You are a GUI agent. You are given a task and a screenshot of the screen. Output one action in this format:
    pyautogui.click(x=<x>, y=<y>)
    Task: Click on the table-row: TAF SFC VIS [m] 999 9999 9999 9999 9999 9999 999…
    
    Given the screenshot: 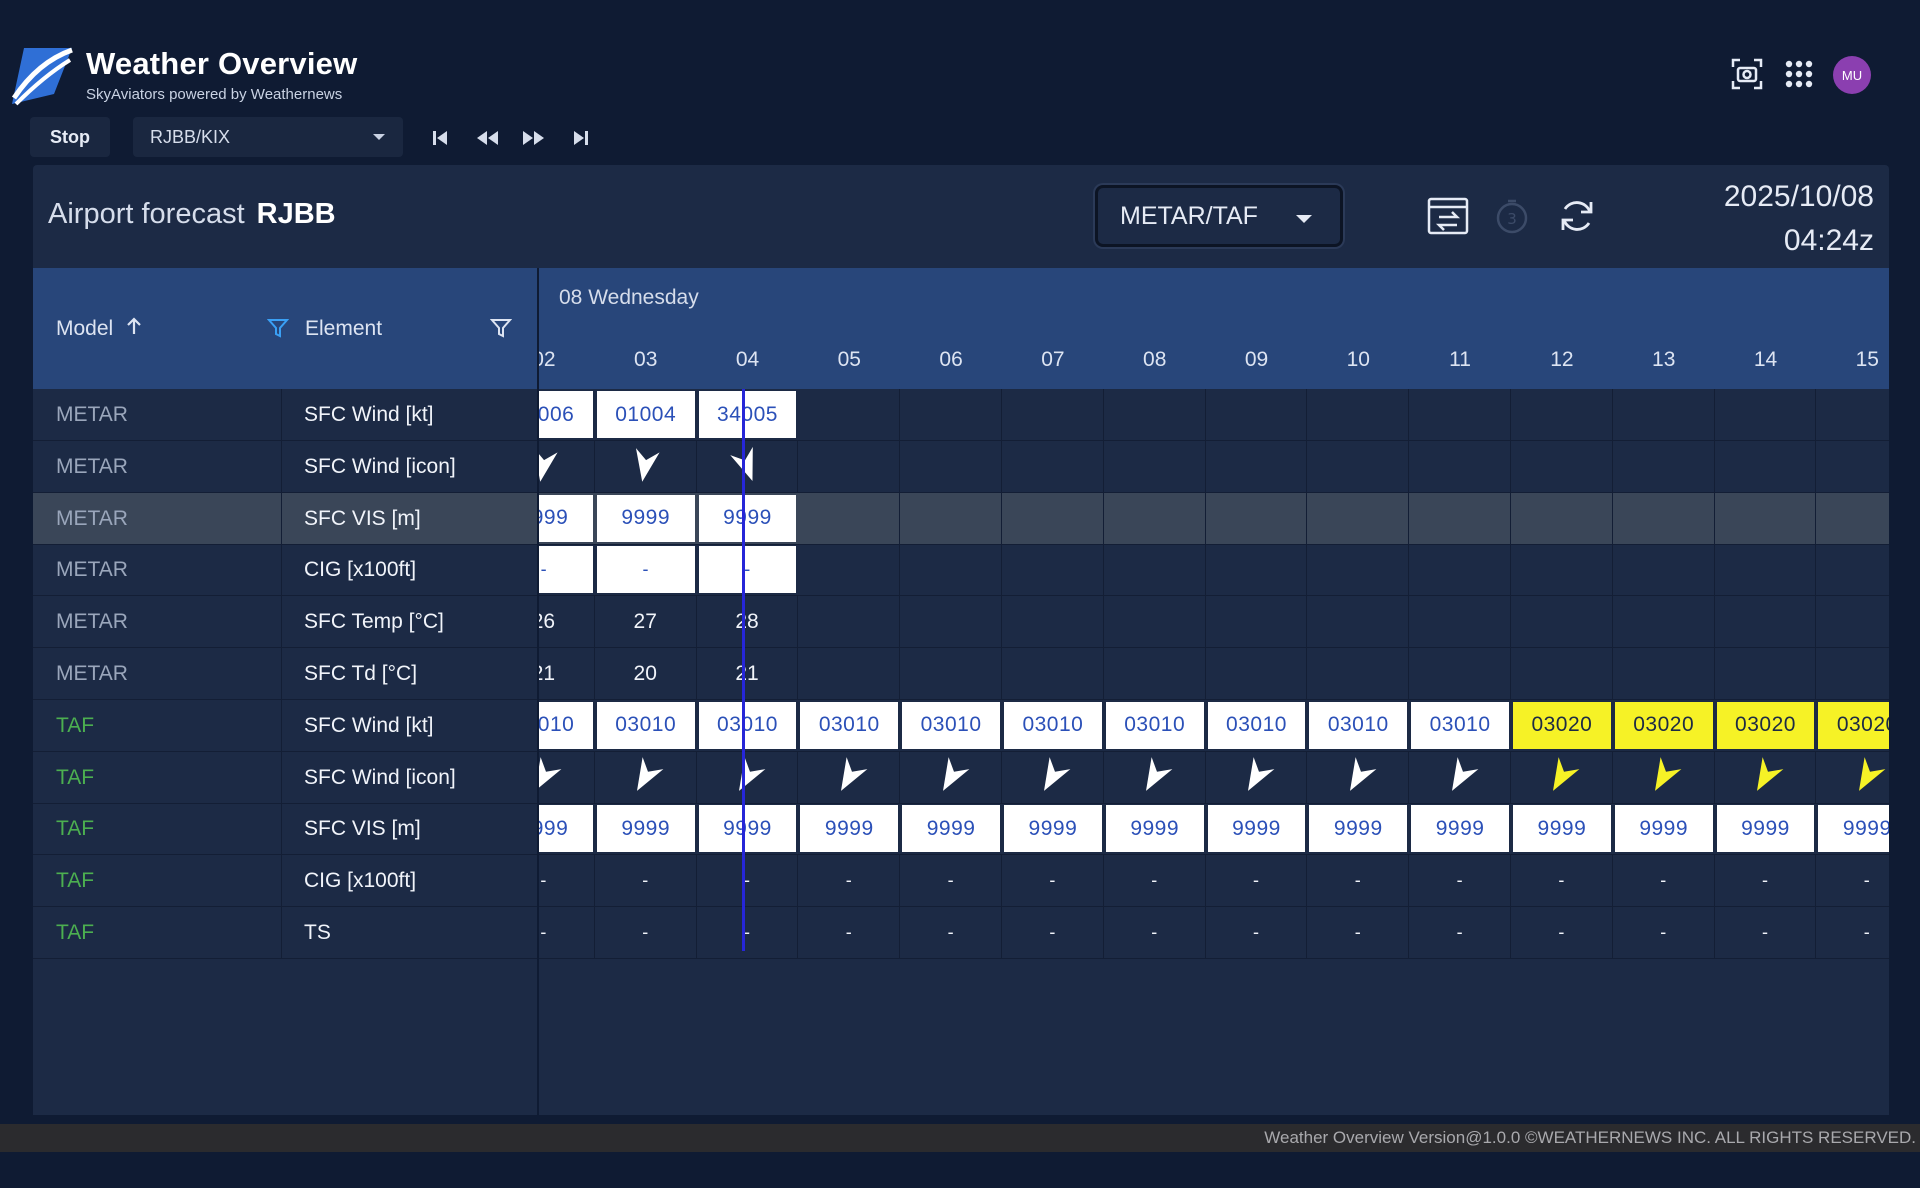 What is the action you would take?
    pyautogui.click(x=961, y=829)
    